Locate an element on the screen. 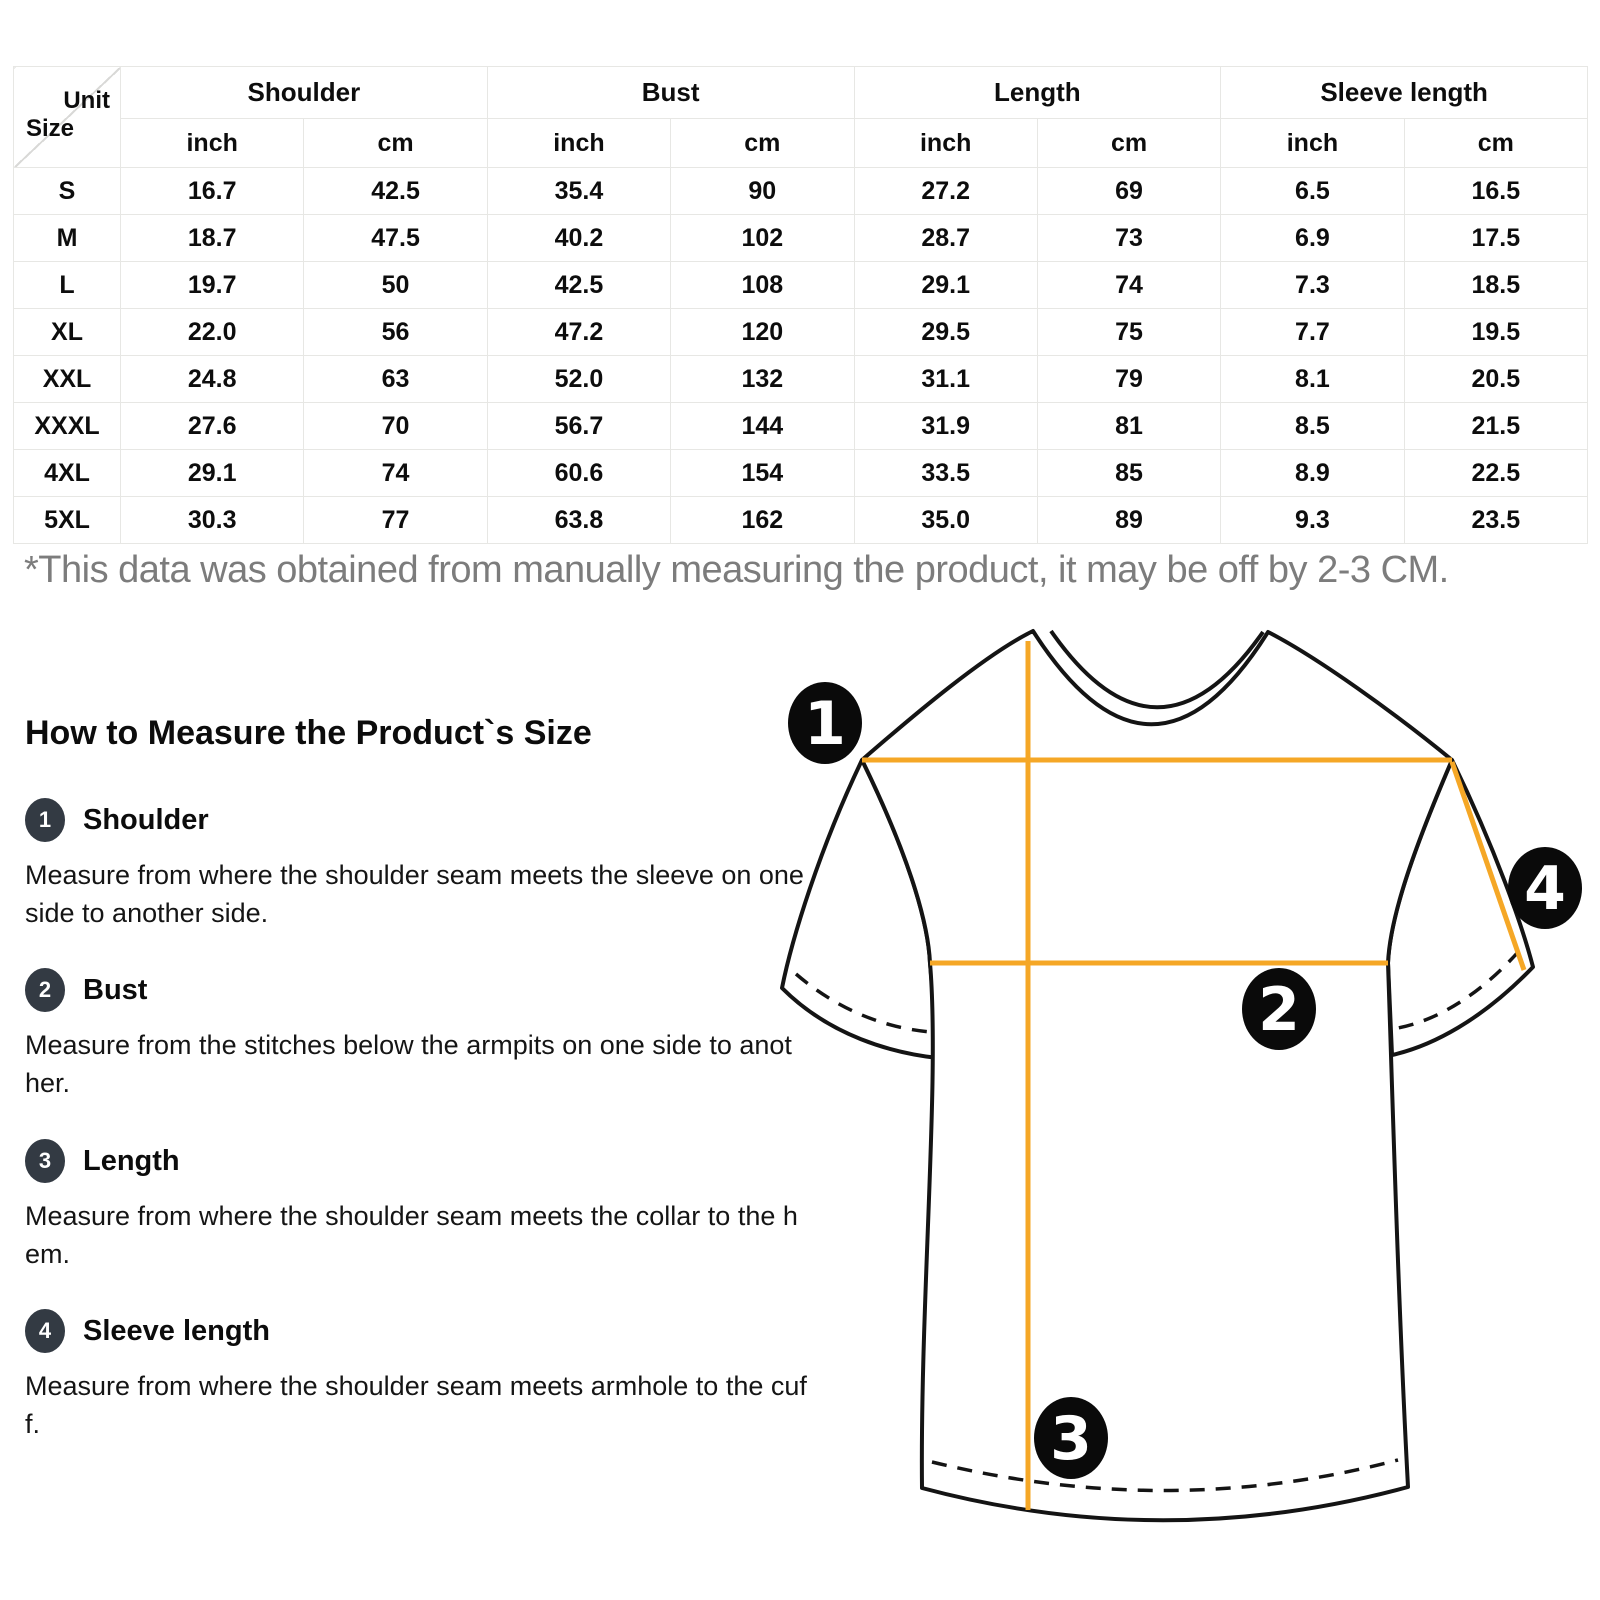 This screenshot has width=1600, height=1600. measurement-value: 31.9 is located at coordinates (945, 426).